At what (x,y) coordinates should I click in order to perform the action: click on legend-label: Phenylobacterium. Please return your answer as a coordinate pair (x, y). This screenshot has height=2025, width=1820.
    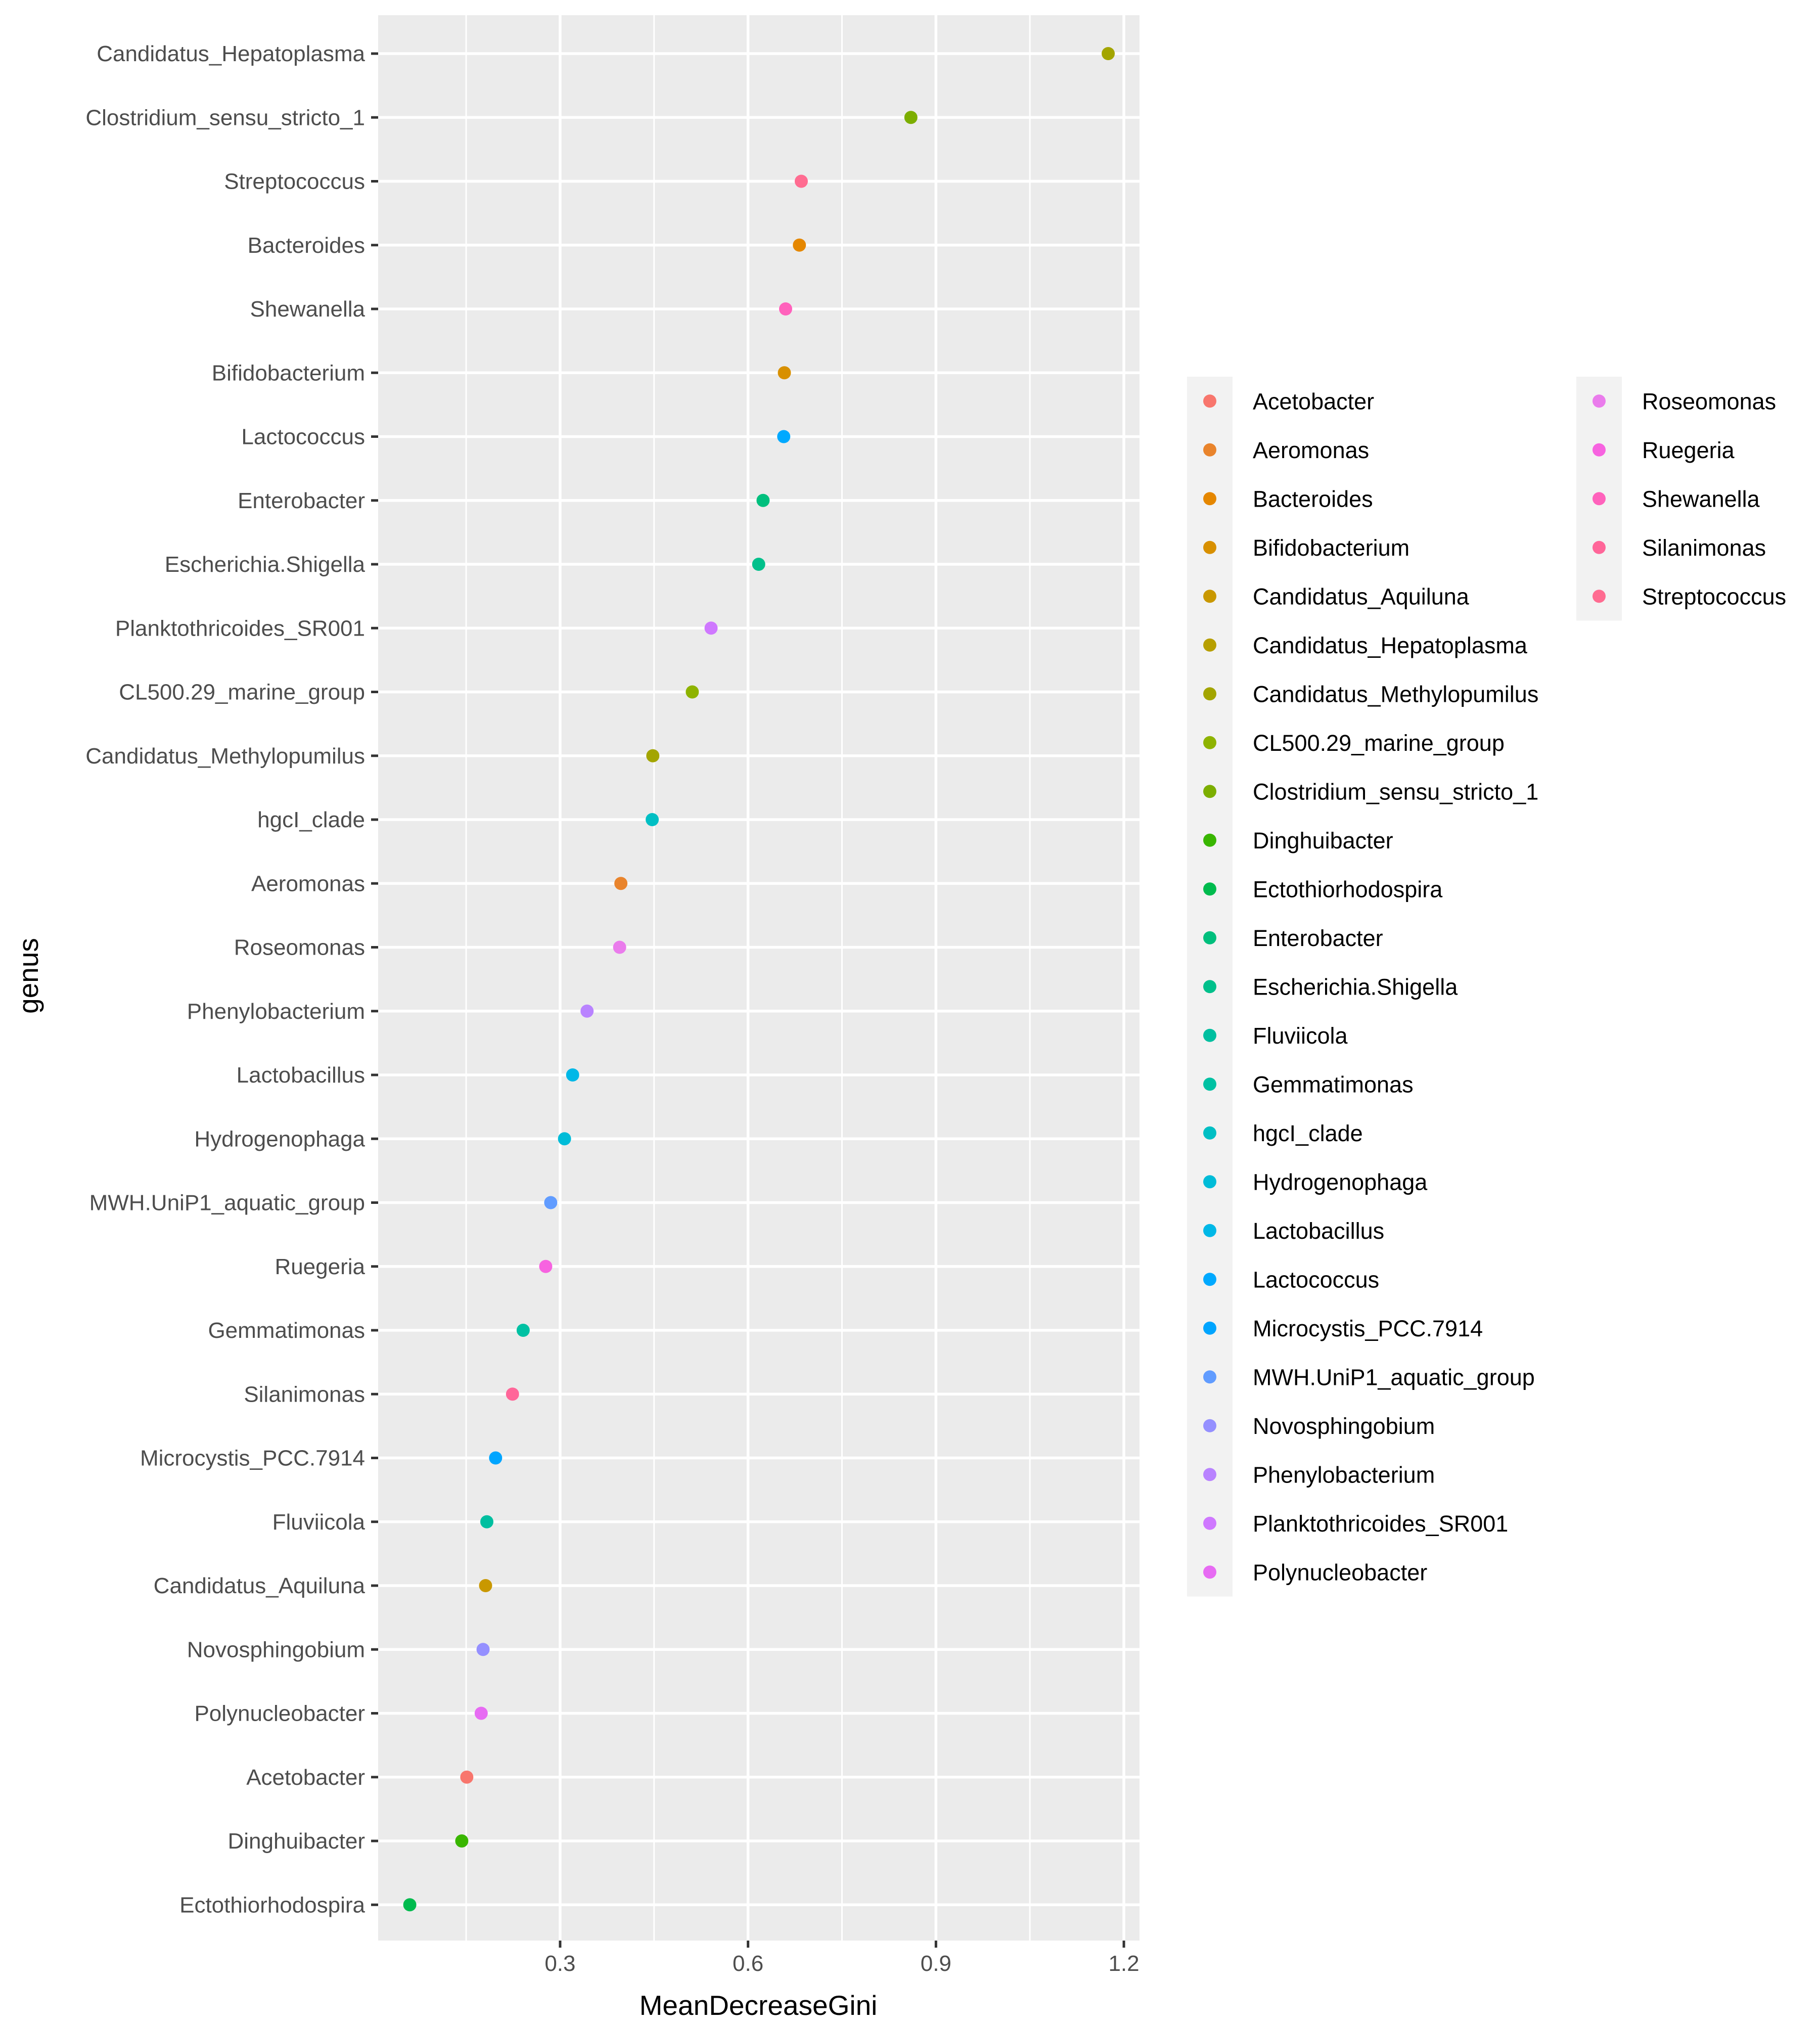
    Looking at the image, I should click on (1344, 1475).